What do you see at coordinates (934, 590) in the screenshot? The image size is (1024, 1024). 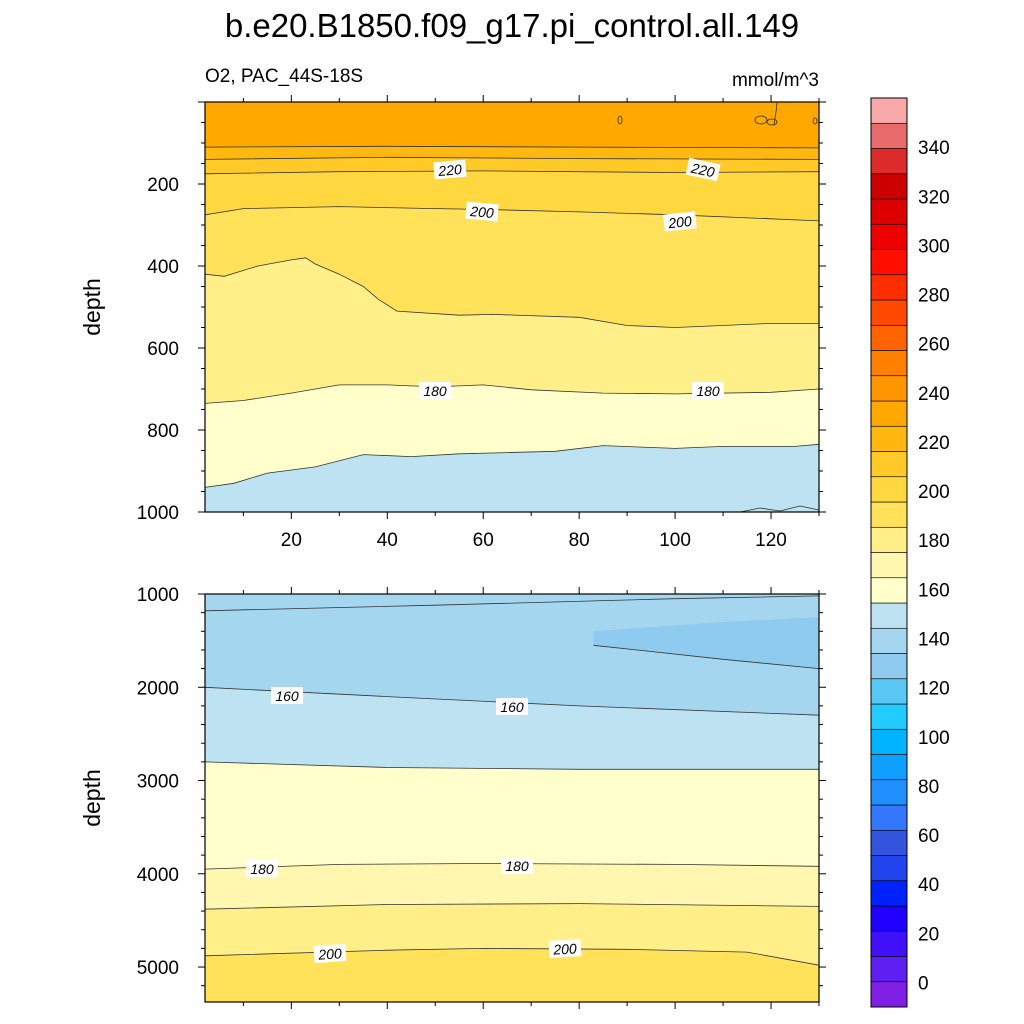 I see `colorbar-label: 160` at bounding box center [934, 590].